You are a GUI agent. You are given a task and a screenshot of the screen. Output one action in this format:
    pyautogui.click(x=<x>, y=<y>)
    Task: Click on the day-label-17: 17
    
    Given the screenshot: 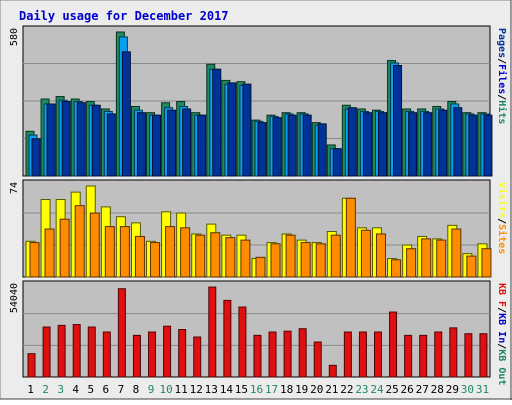 What is the action you would take?
    pyautogui.click(x=271, y=389)
    